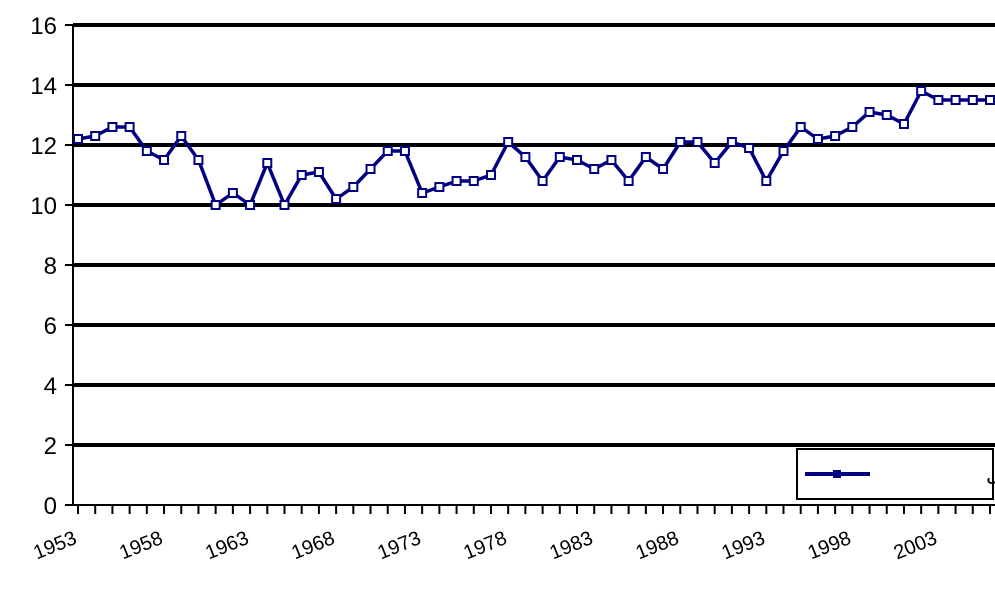 The image size is (995, 592). I want to click on x-tick-label: 1953, so click(55, 545).